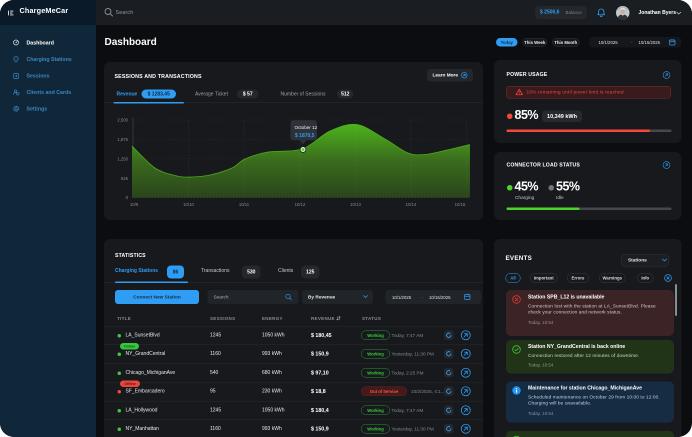 The image size is (692, 437). What do you see at coordinates (305, 136) in the screenshot?
I see `svg-text: $ 1870,5` at bounding box center [305, 136].